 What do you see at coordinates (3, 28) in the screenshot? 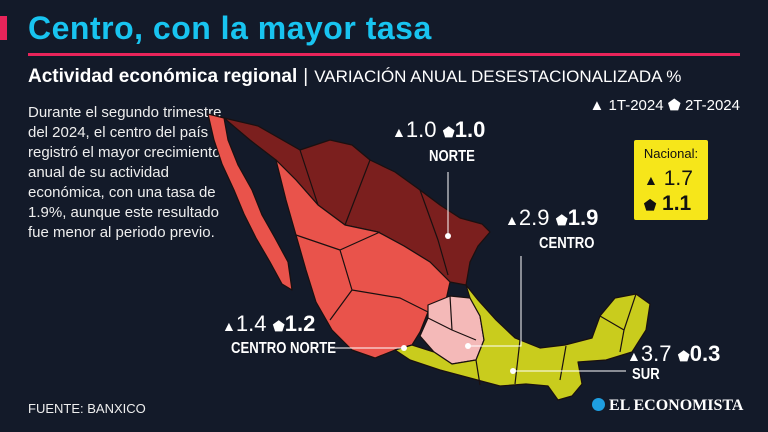
I see `title-accent-bar` at bounding box center [3, 28].